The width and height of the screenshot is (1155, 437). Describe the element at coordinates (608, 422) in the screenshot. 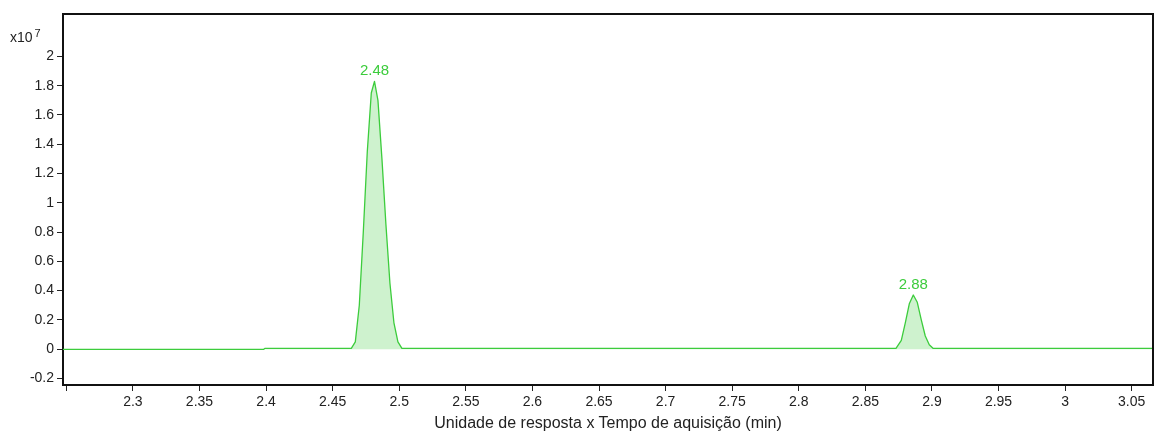

I see `x-axis-title: Unidade de resposta x Tempo de aquisição (min)` at that location.